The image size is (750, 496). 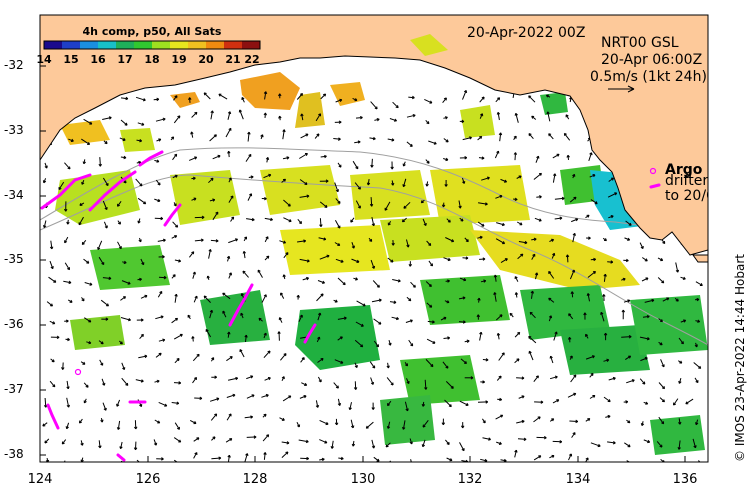 What do you see at coordinates (78, 372) in the screenshot?
I see `argo-float-marker` at bounding box center [78, 372].